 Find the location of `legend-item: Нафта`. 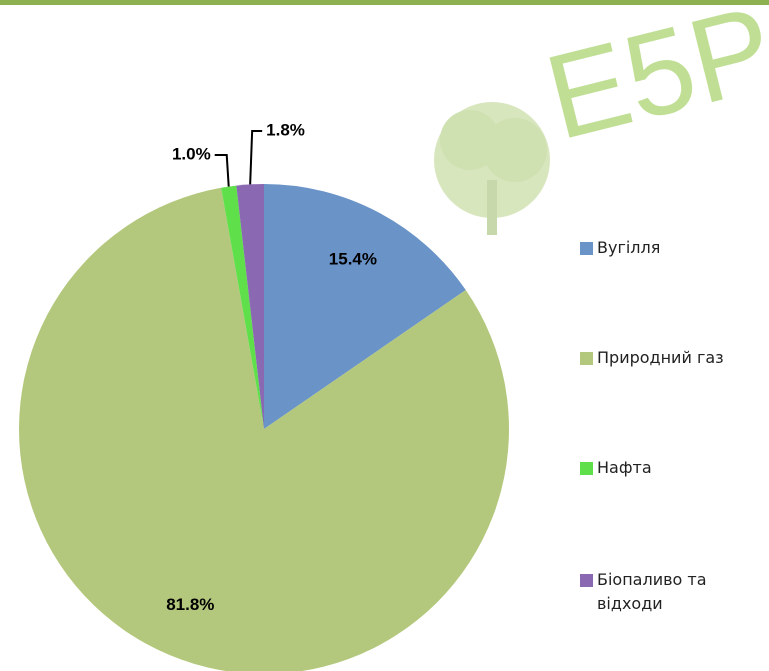

legend-item: Нафта is located at coordinates (616, 468).